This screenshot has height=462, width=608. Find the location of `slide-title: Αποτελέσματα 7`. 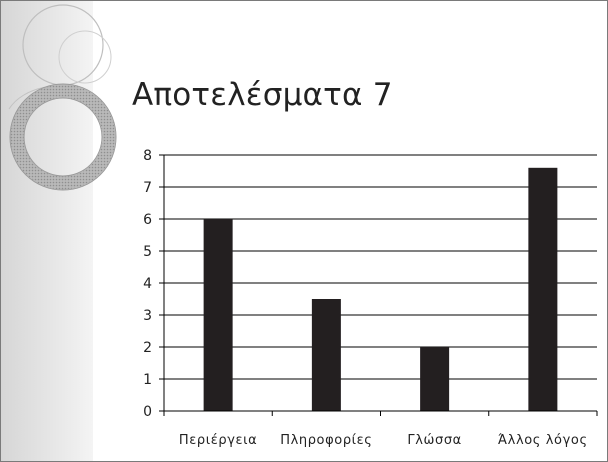

slide-title: Αποτελέσματα 7 is located at coordinates (262, 95).